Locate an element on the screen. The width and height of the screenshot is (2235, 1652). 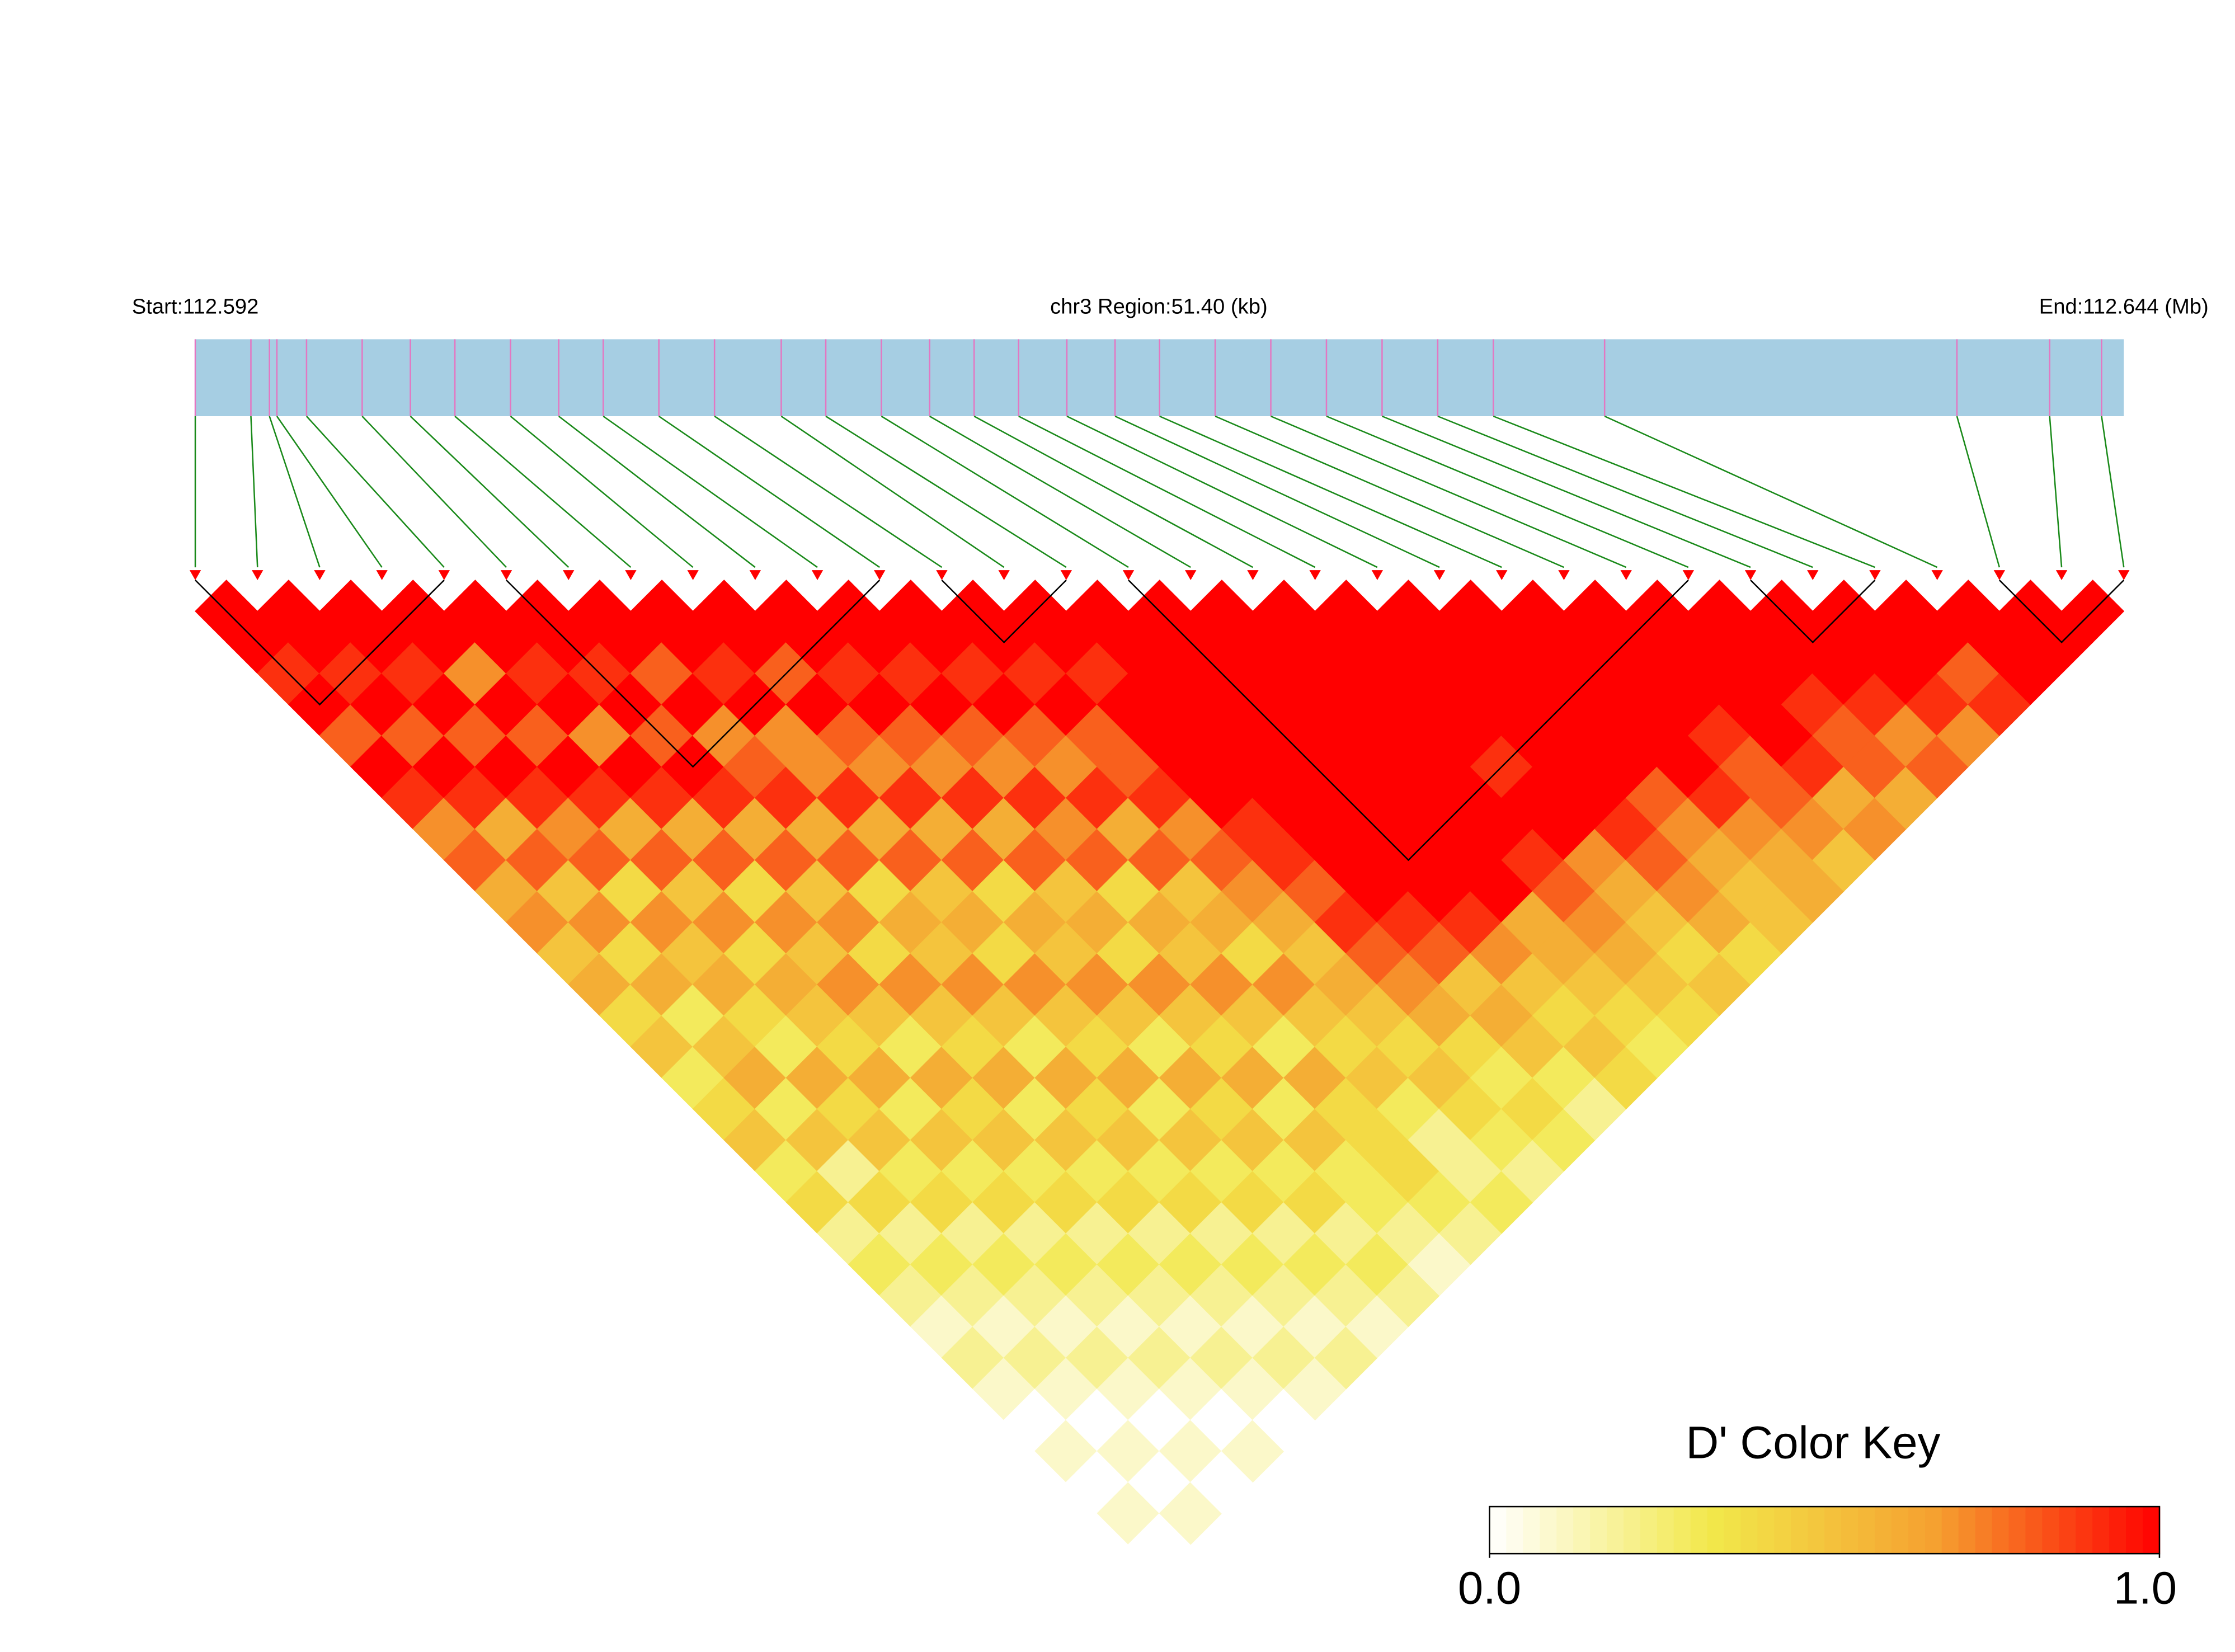
color-key-label: 0.0 is located at coordinates (1489, 1588).